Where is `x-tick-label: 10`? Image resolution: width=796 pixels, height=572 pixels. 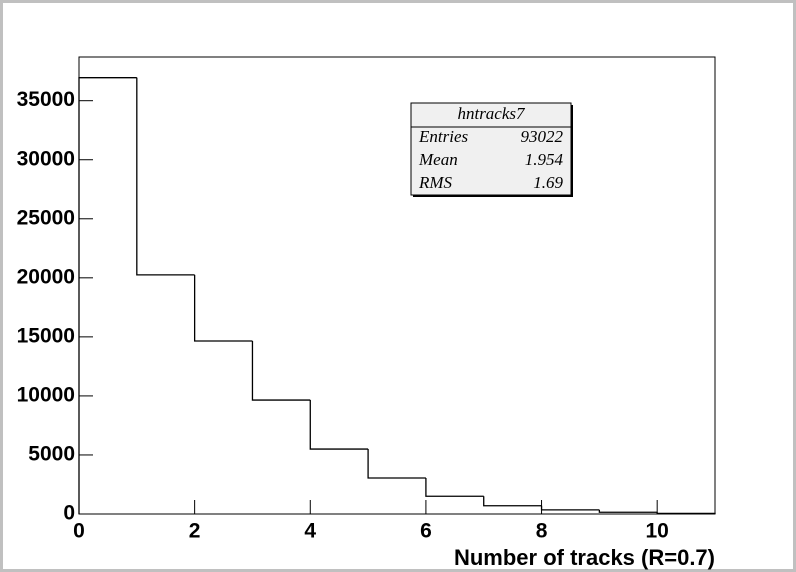
x-tick-label: 10 is located at coordinates (657, 531).